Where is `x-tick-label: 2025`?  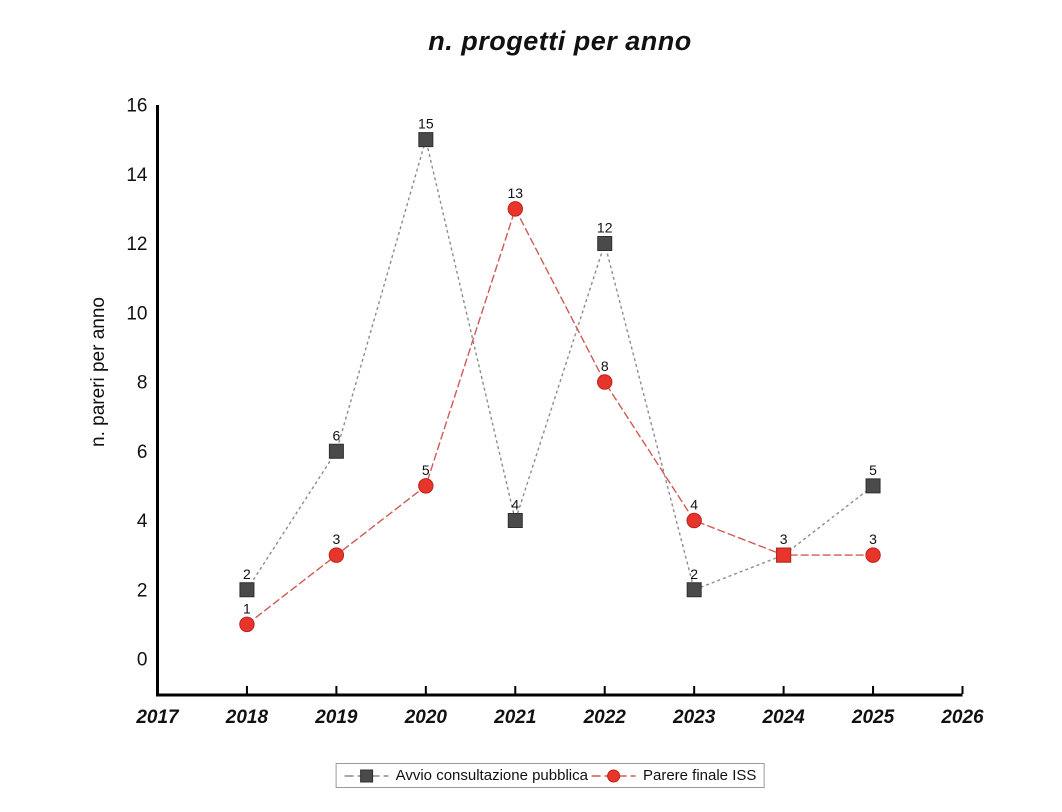 x-tick-label: 2025 is located at coordinates (873, 717).